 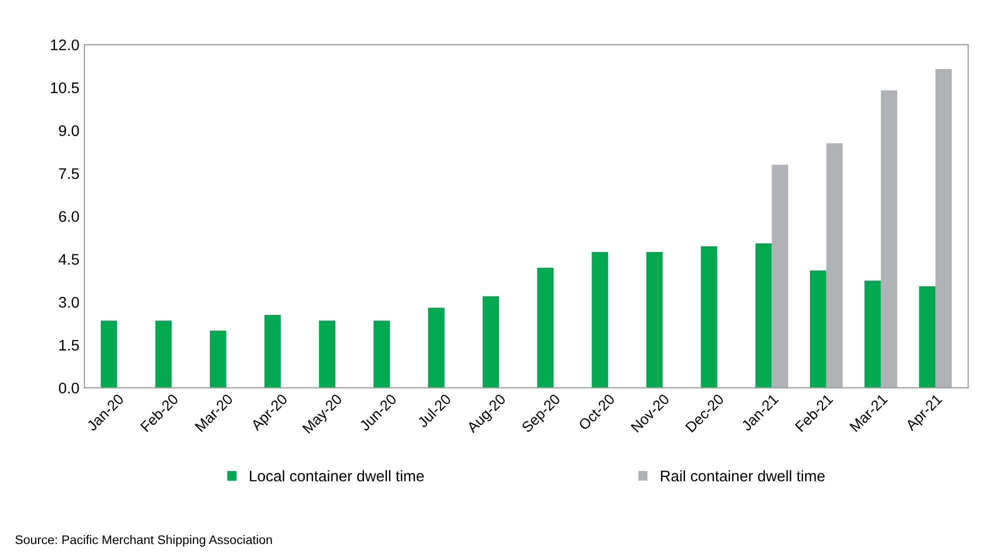 I want to click on legend-label: Rail container dwell time, so click(x=742, y=476).